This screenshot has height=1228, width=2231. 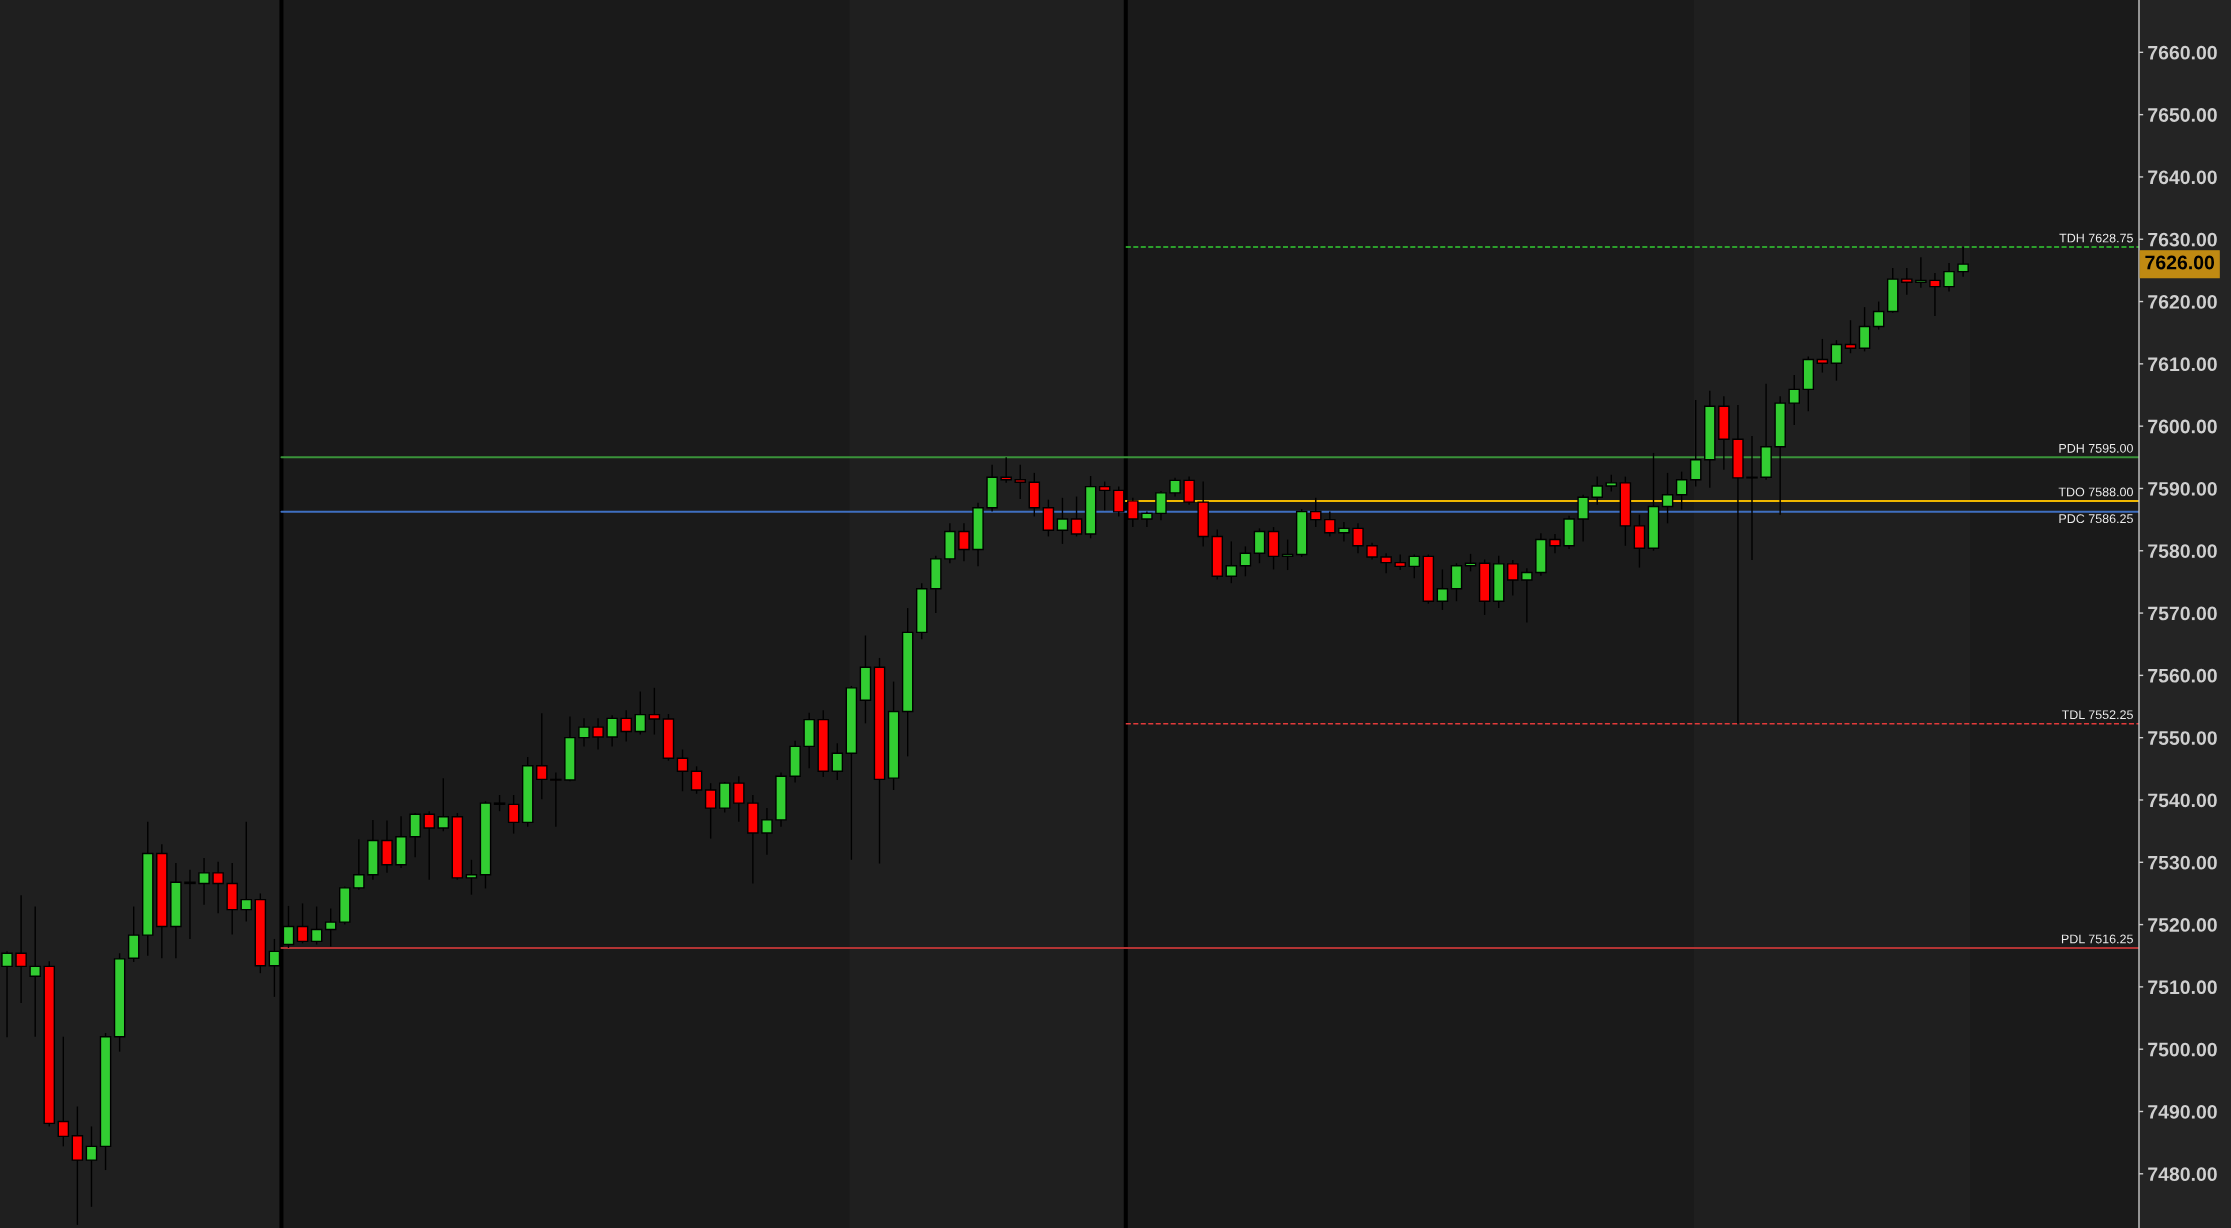 What do you see at coordinates (2096, 238) in the screenshot?
I see `ref-line-label: TDH 7628.75` at bounding box center [2096, 238].